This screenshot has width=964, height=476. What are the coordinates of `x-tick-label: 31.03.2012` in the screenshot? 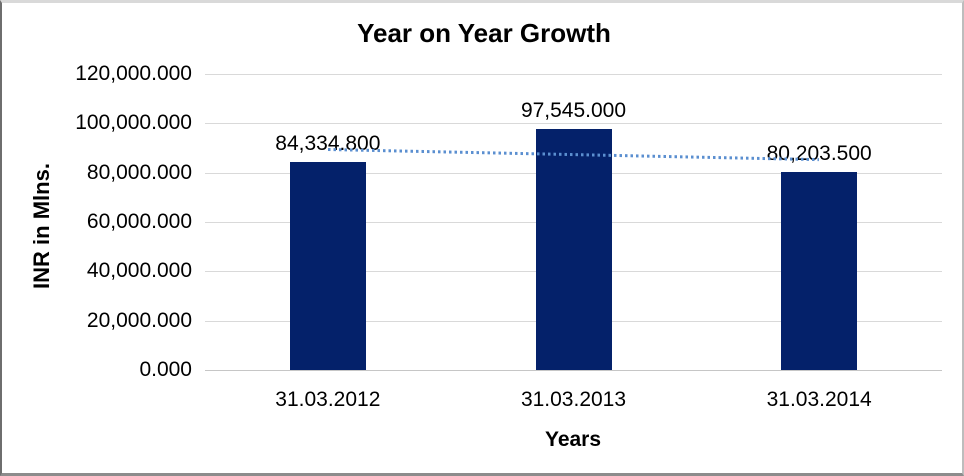 It's located at (328, 399).